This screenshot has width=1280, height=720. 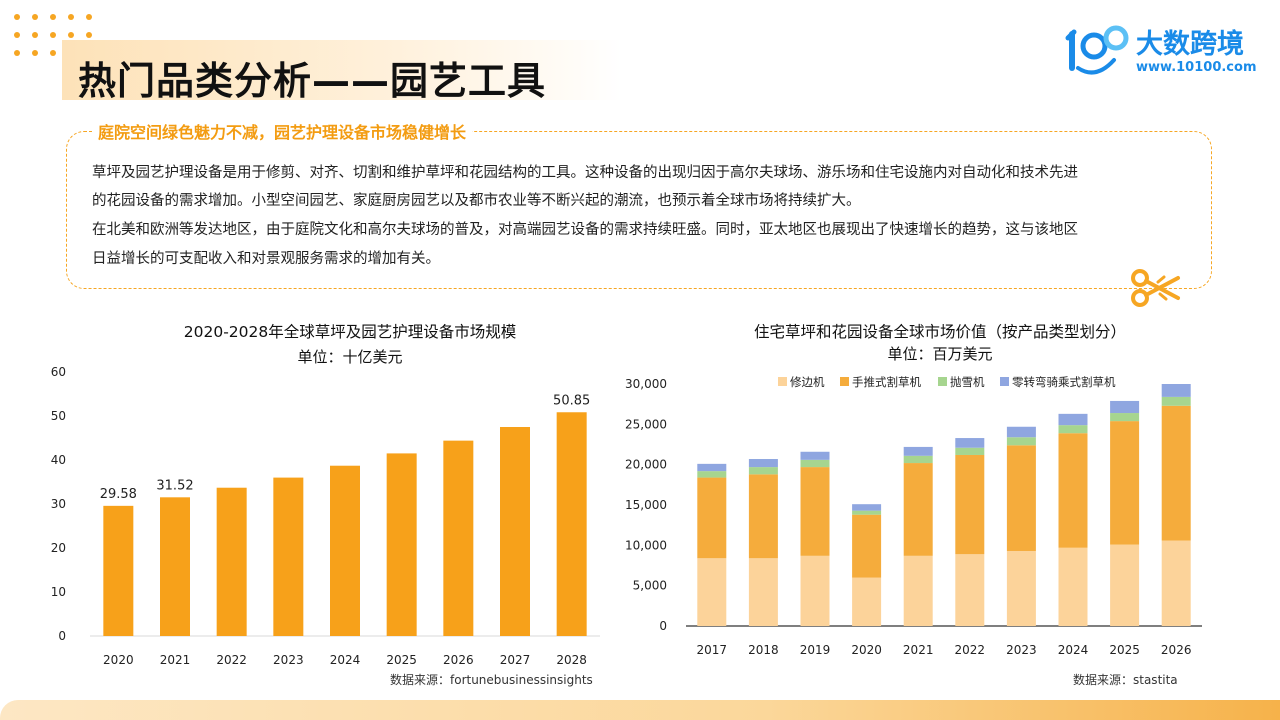 What do you see at coordinates (967, 382) in the screenshot?
I see `legend-label: 抛雪机` at bounding box center [967, 382].